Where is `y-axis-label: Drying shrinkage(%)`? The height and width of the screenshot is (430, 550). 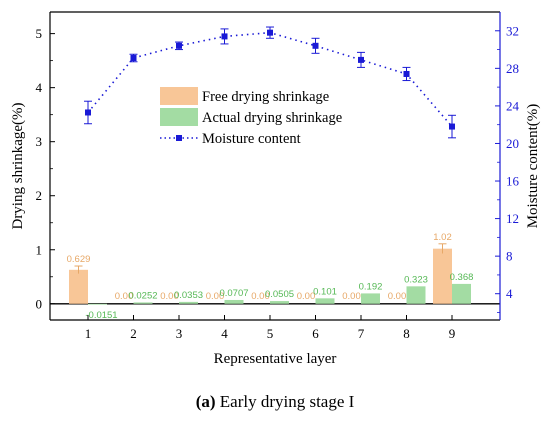
y-axis-label: Drying shrinkage(%) is located at coordinates (18, 165).